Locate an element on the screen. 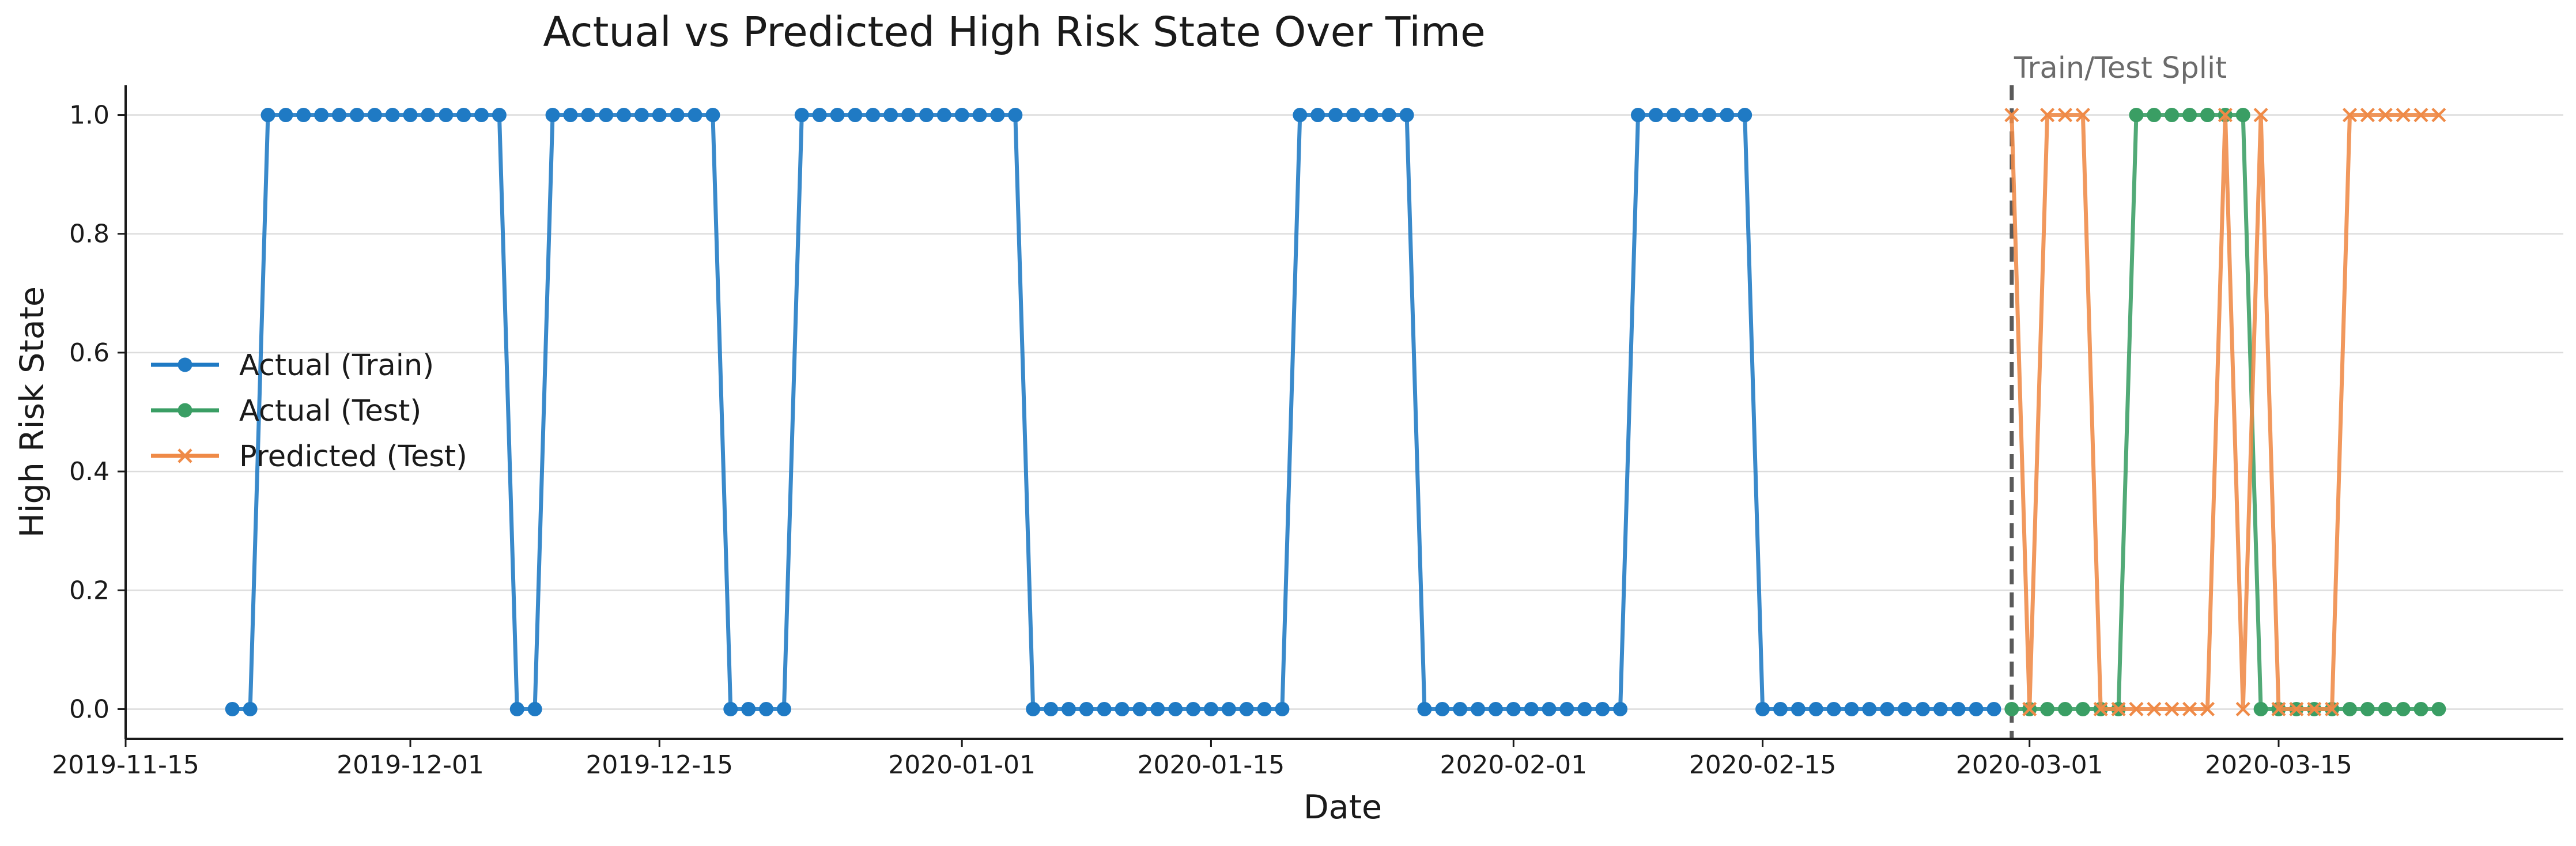  x-tick-label: 2019-12-15 is located at coordinates (659, 765).